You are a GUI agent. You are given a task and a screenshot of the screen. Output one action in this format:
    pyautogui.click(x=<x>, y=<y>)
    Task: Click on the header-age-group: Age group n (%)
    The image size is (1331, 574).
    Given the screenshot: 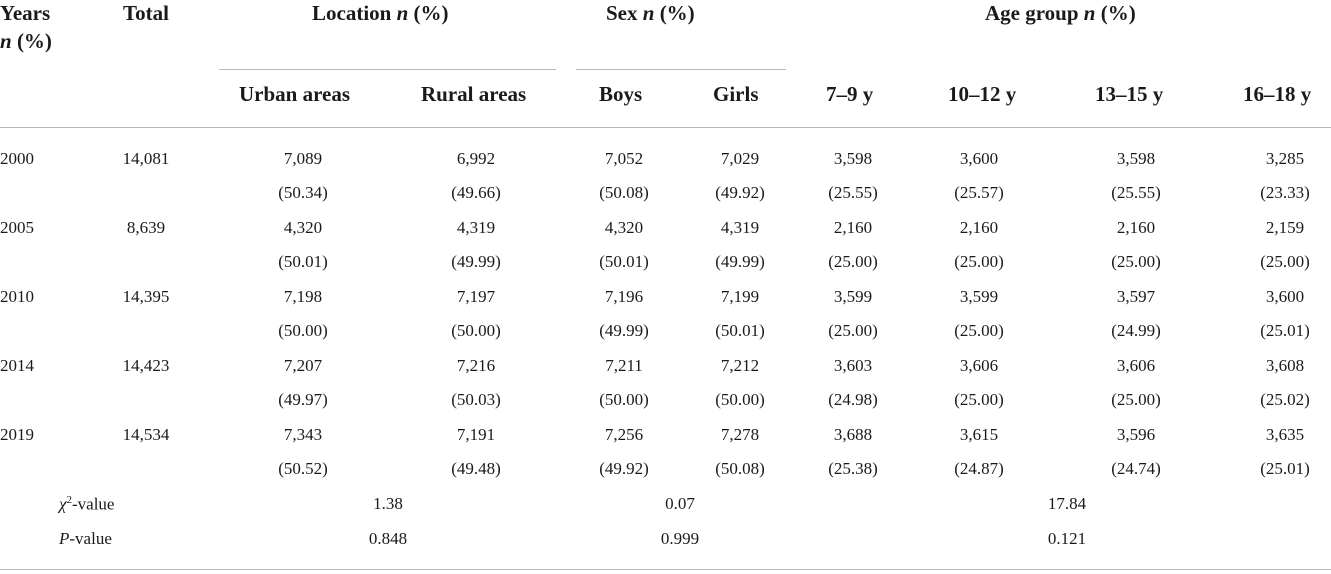 What is the action you would take?
    pyautogui.click(x=1060, y=13)
    